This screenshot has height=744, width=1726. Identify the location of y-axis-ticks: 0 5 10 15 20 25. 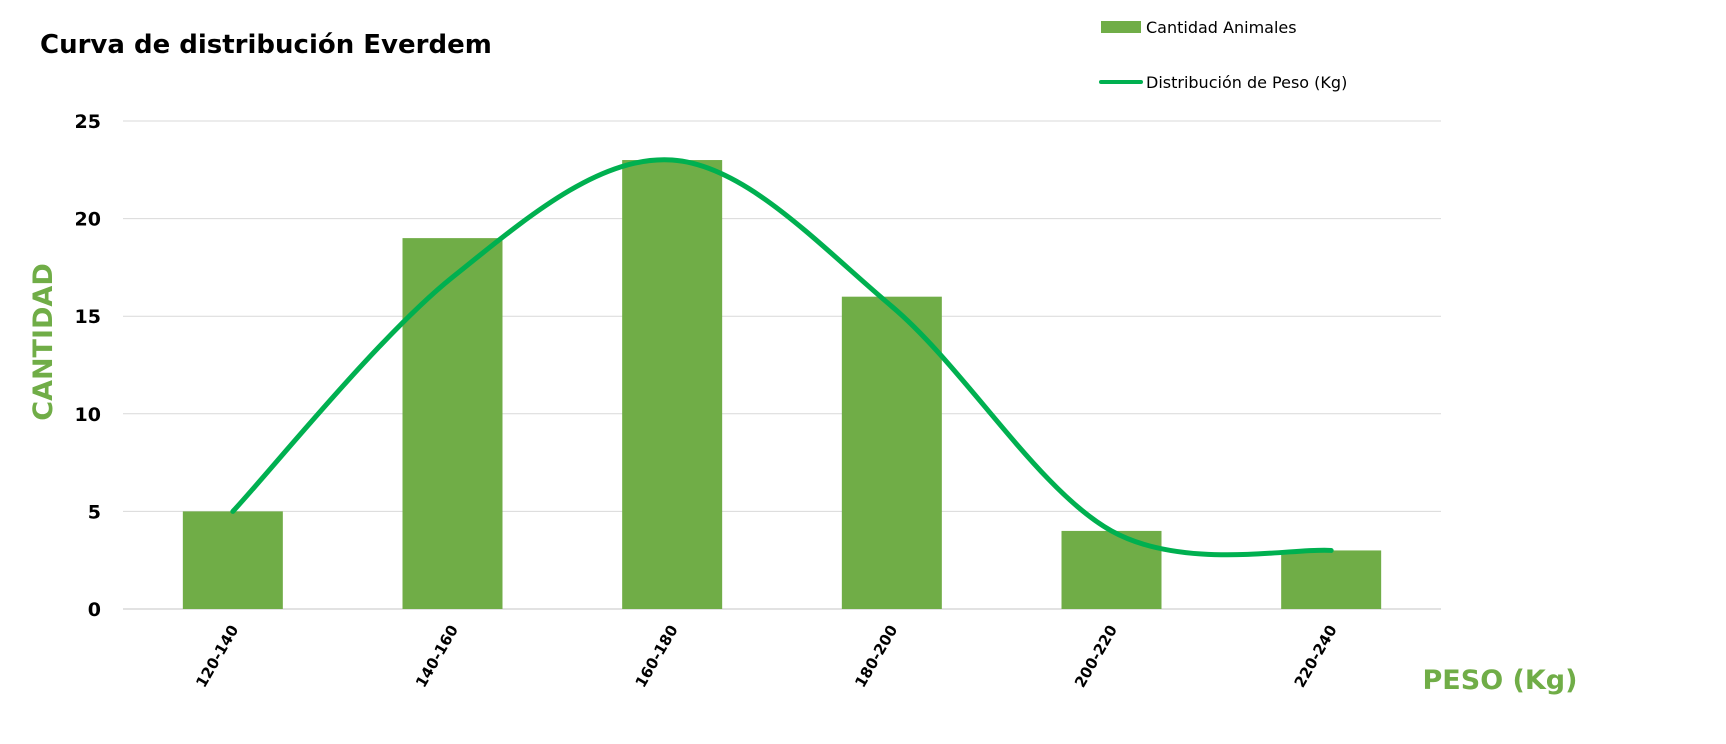
(88, 366).